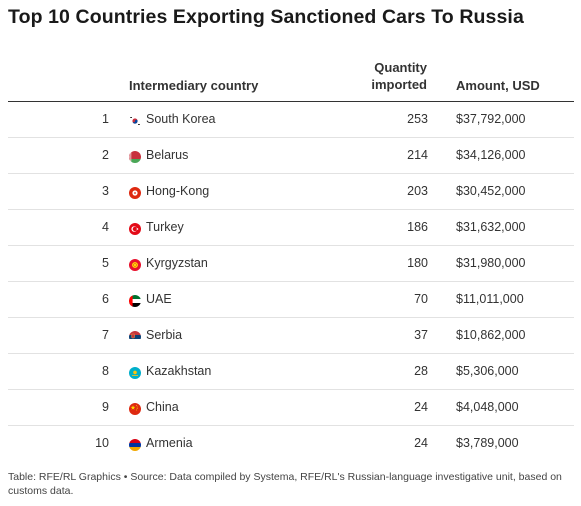 This screenshot has width=581, height=506. I want to click on row-rank: 7, so click(105, 335).